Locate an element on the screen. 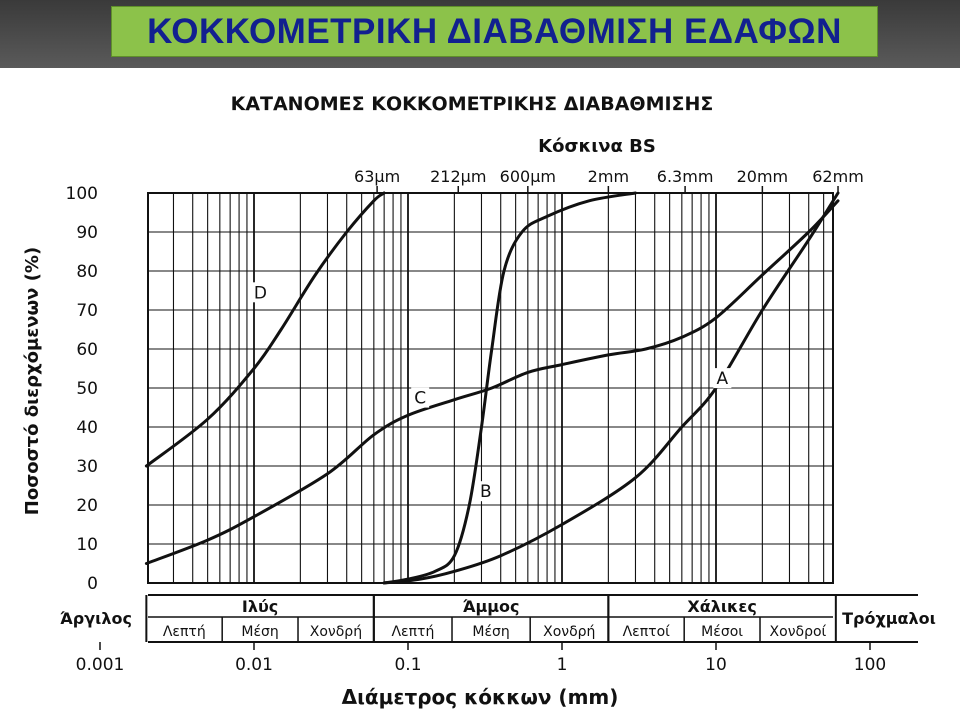  y-tick-label: 20 is located at coordinates (87, 506).